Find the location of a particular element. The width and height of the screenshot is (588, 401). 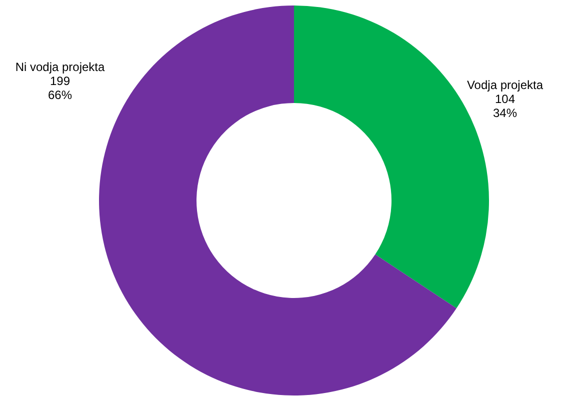

slice-label: Vodja projekta is located at coordinates (505, 85).